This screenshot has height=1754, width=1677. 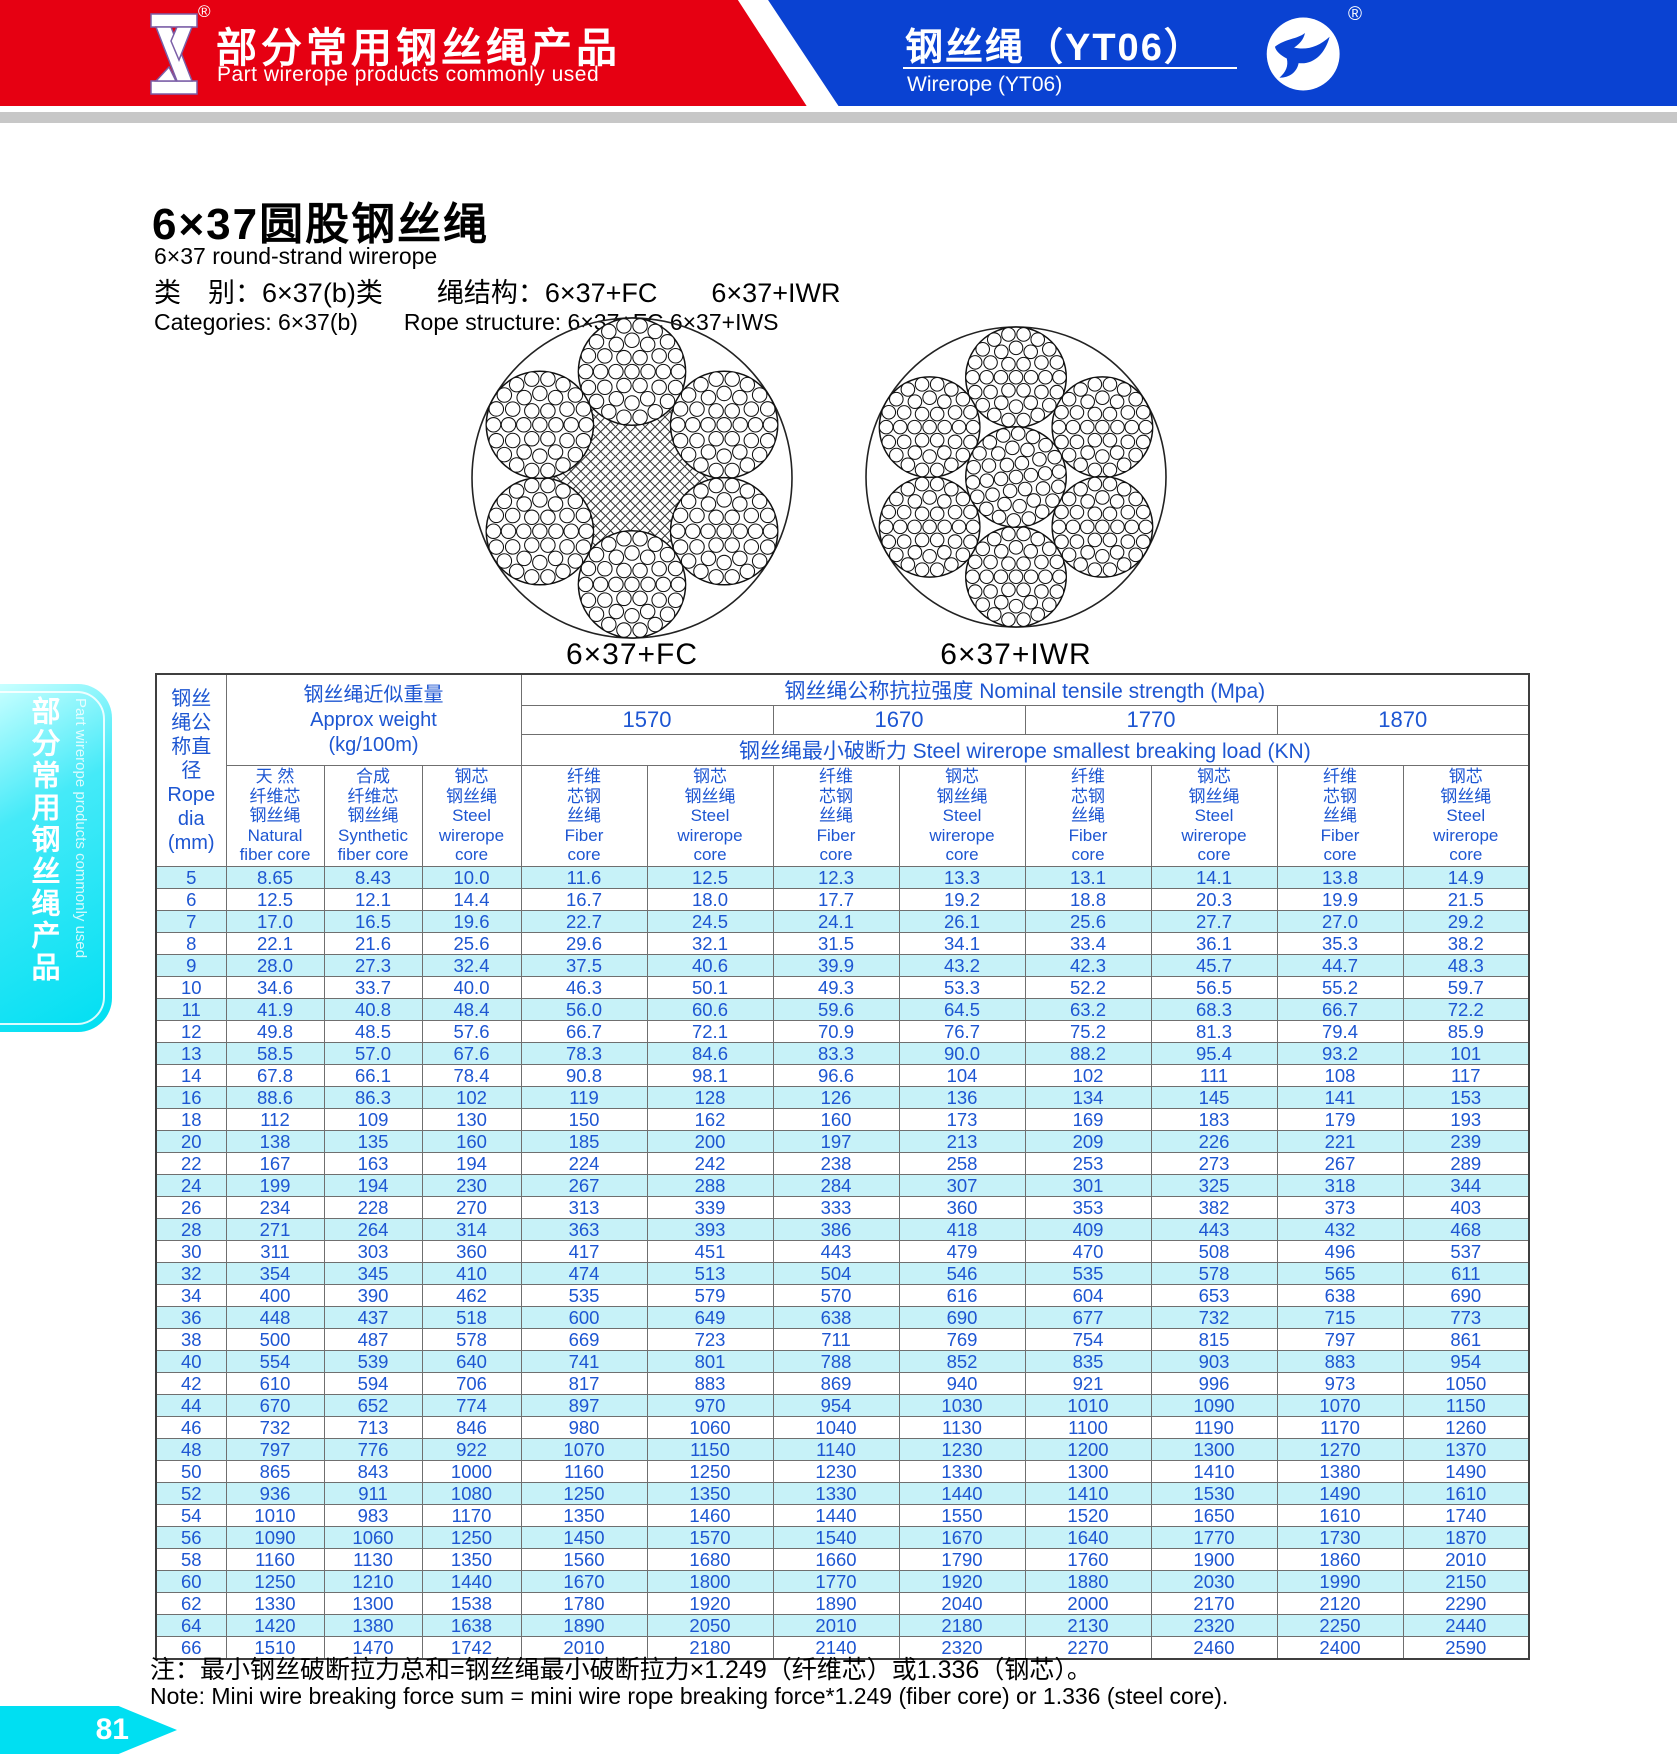 What do you see at coordinates (1466, 1163) in the screenshot?
I see `table-cell: 289` at bounding box center [1466, 1163].